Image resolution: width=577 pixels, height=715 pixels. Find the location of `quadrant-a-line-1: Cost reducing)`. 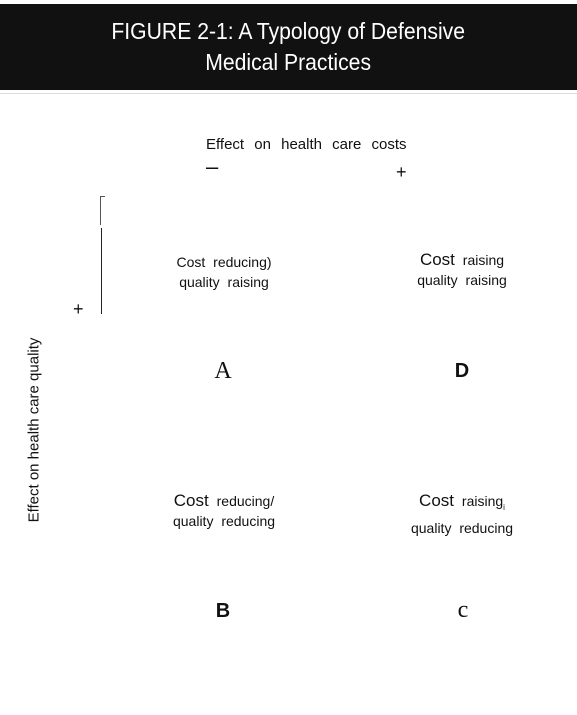

quadrant-a-line-1: Cost reducing) is located at coordinates (224, 262).